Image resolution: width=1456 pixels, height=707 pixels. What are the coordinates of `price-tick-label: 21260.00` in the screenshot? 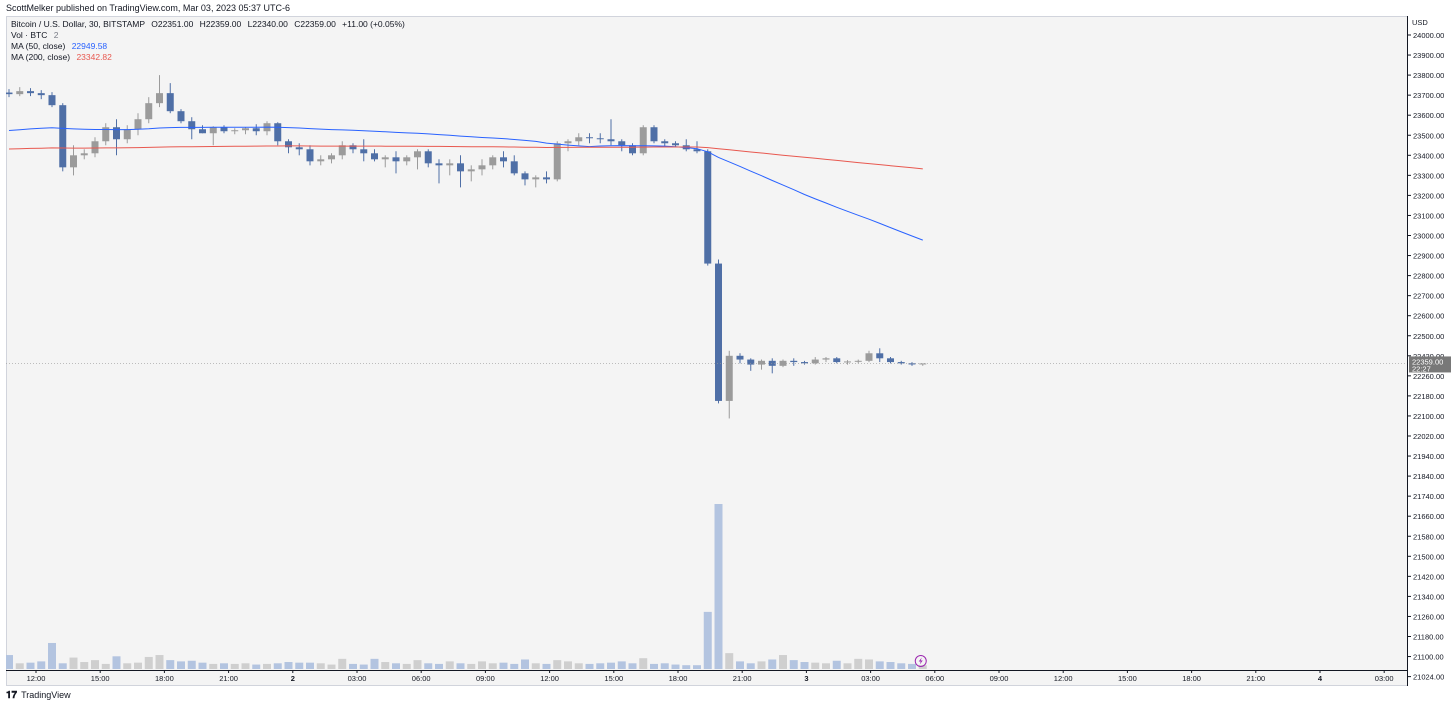 It's located at (1428, 616).